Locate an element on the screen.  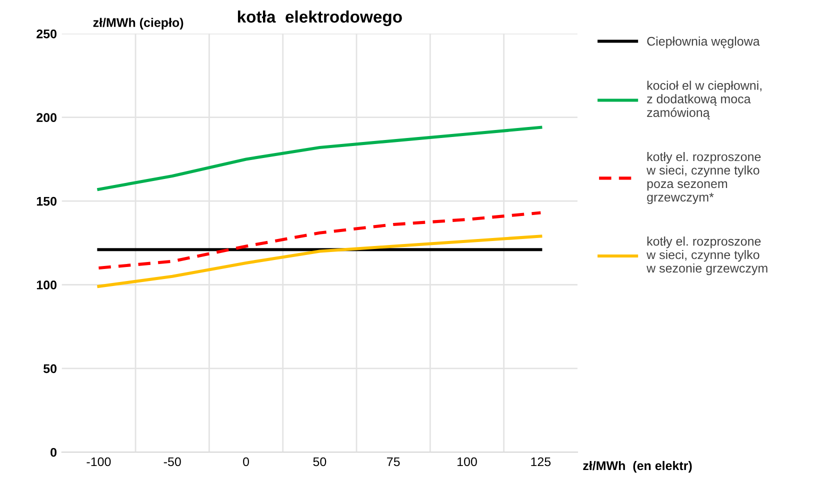
x-tick-label: 125 is located at coordinates (541, 461).